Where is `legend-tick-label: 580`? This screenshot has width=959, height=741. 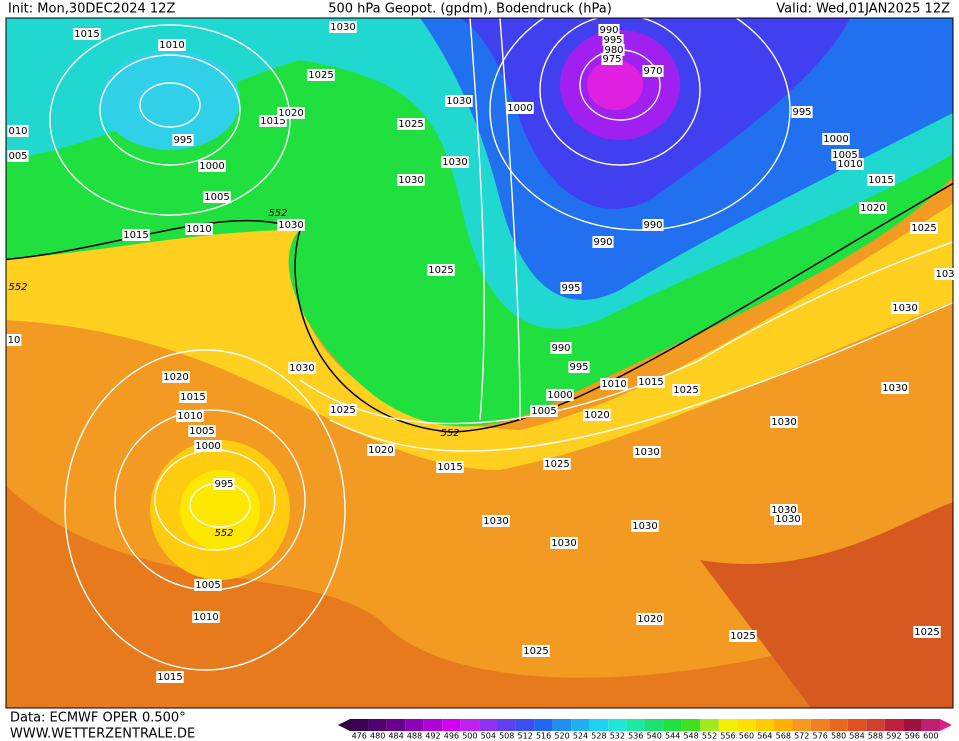
legend-tick-label: 580 is located at coordinates (838, 736).